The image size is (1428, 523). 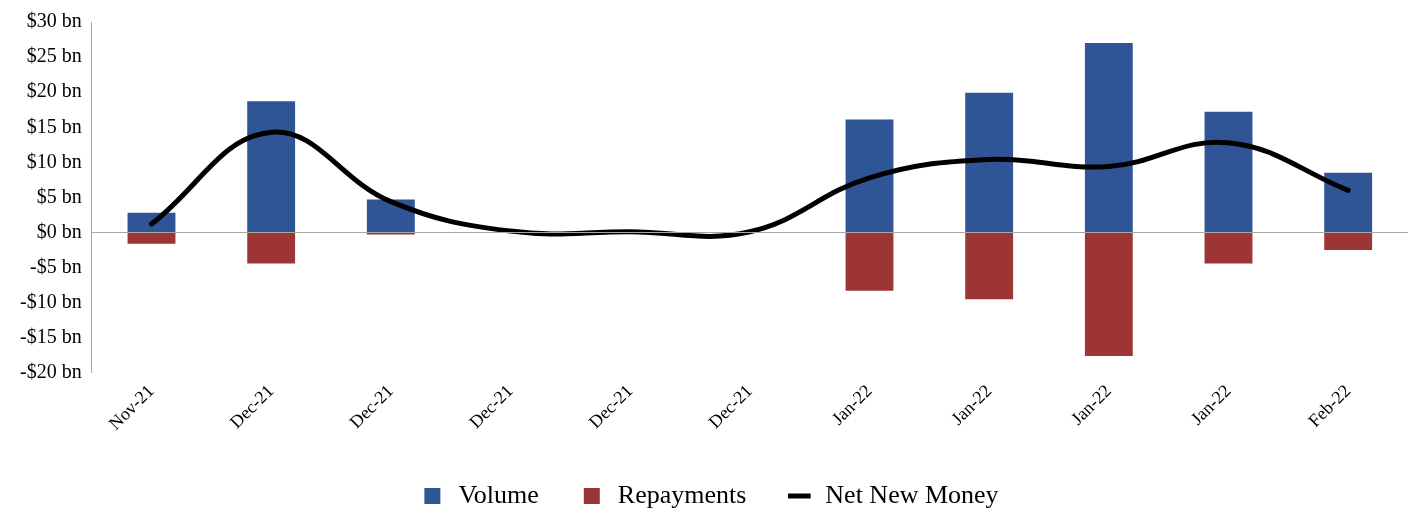 What do you see at coordinates (54, 125) in the screenshot?
I see `y-tick-label: $15 bn` at bounding box center [54, 125].